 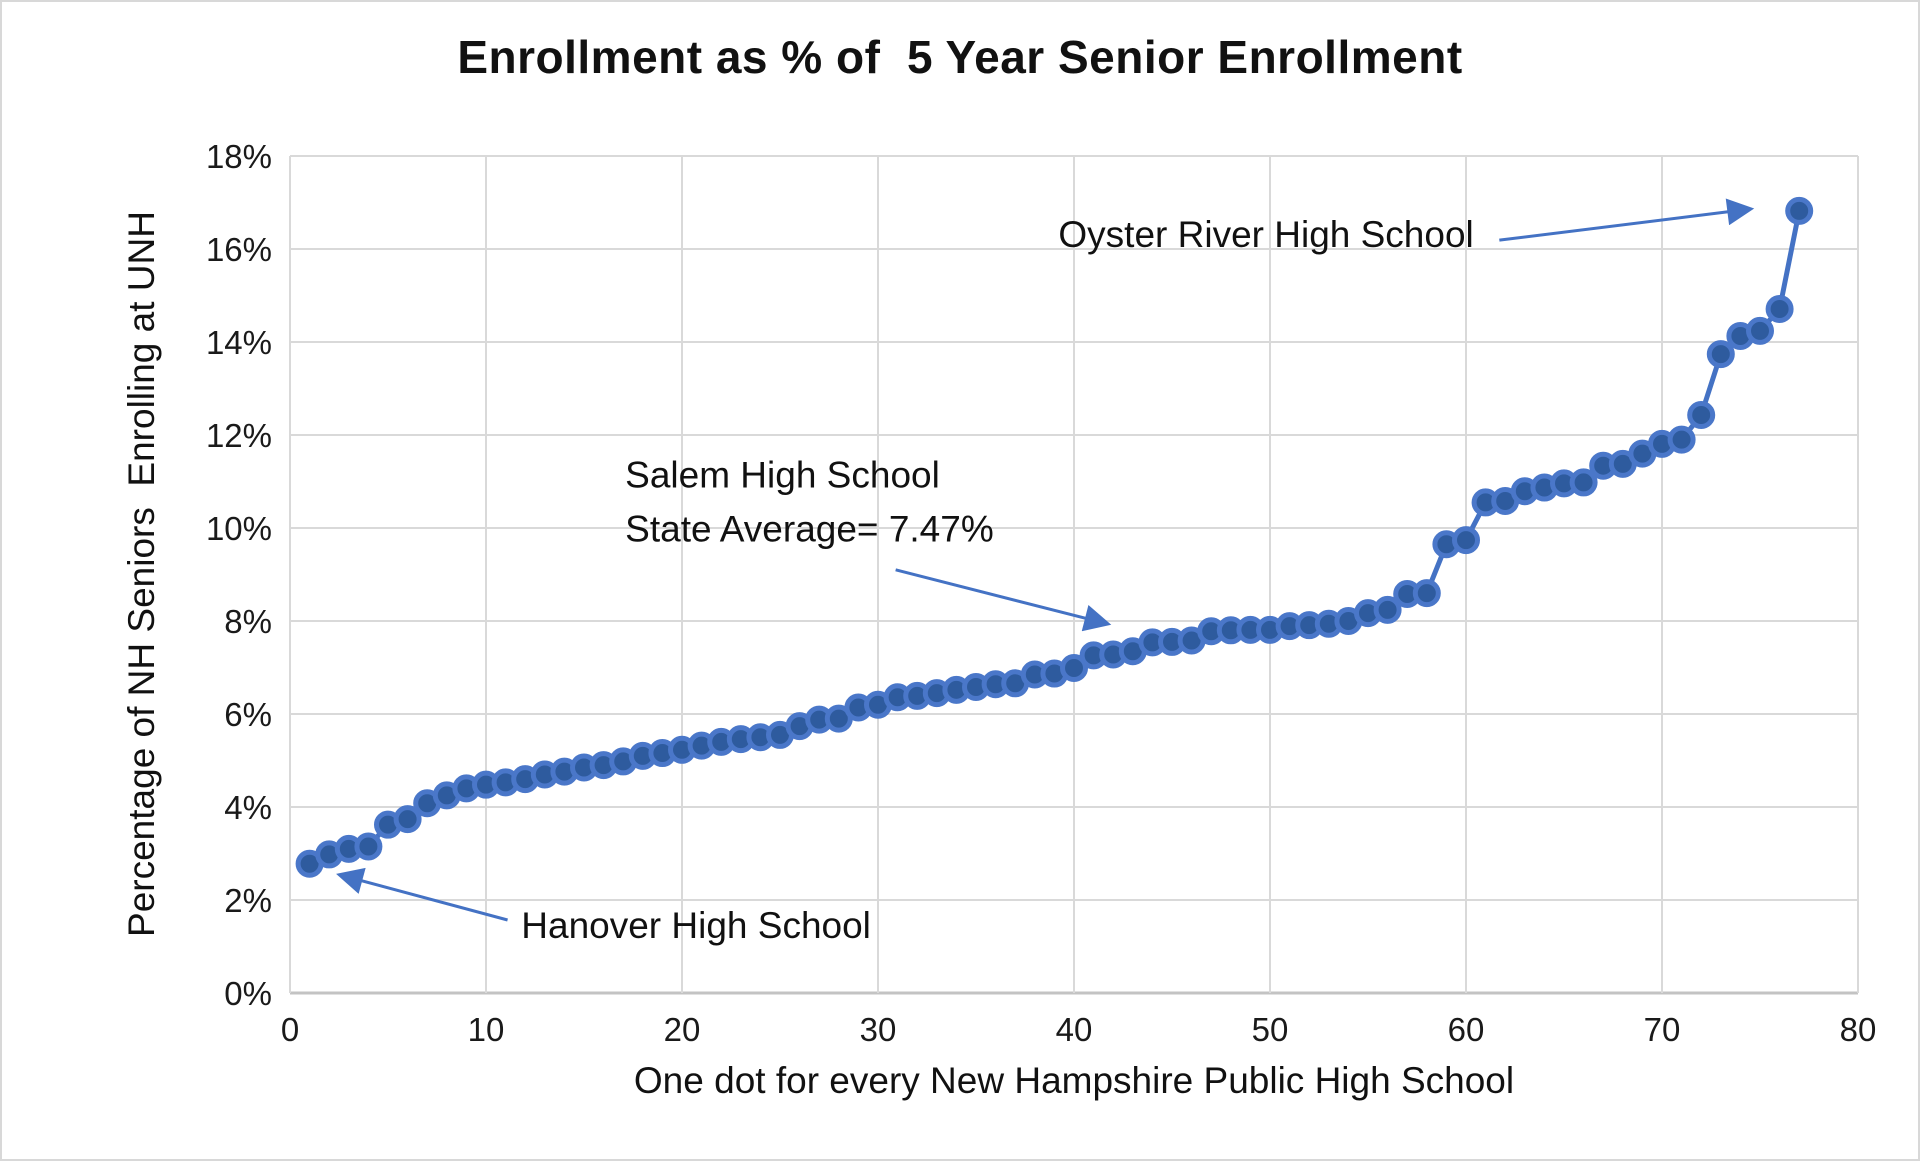 I want to click on annotation-label: Hanover High School, so click(x=696, y=926).